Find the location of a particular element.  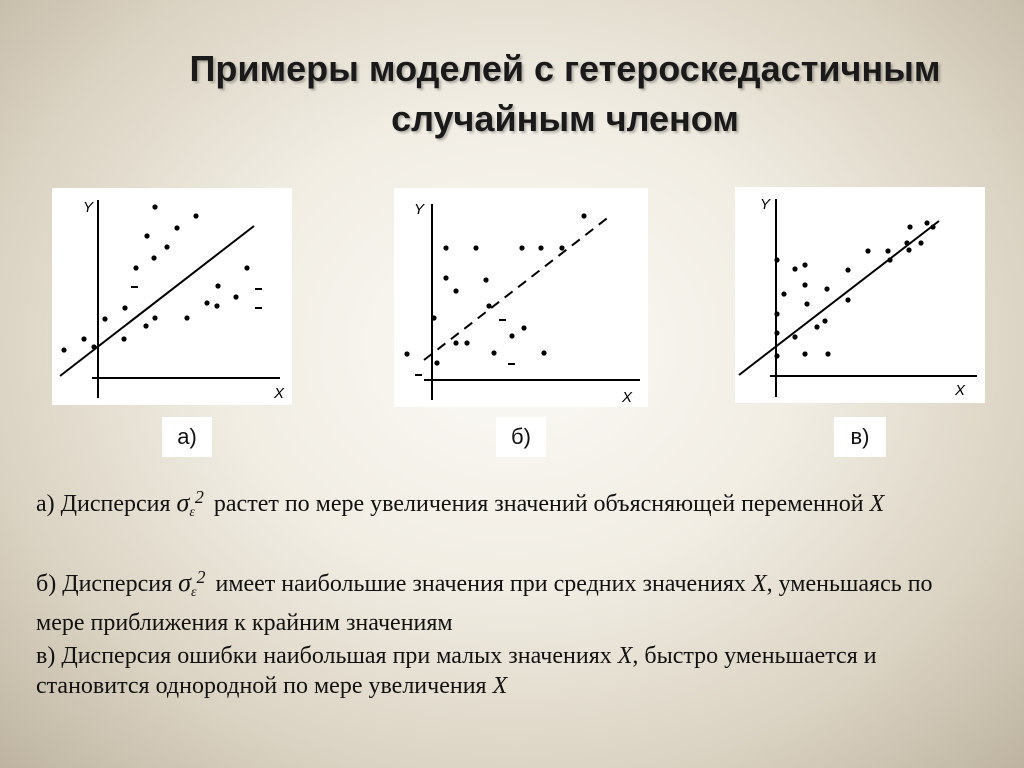

scatter-plot-c: Y X is located at coordinates (857, 297).